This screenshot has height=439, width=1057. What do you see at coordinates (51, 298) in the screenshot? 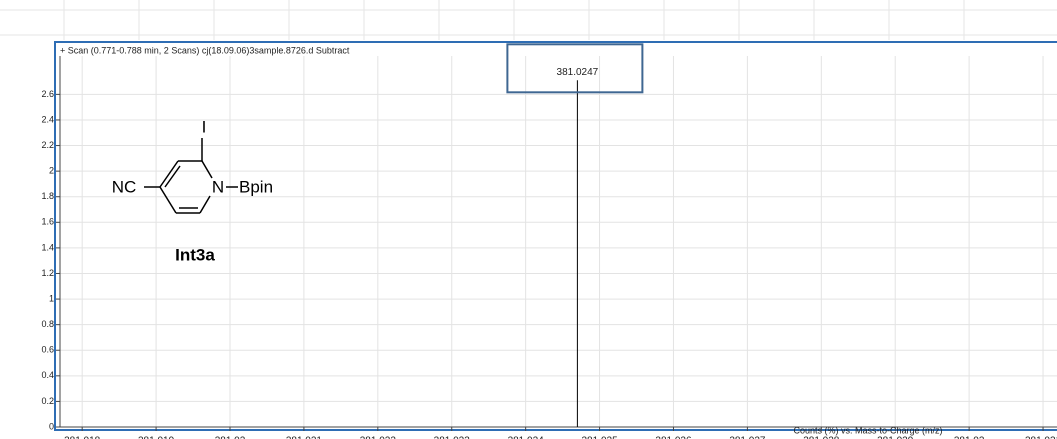
I see `y-tick-label: 1` at bounding box center [51, 298].